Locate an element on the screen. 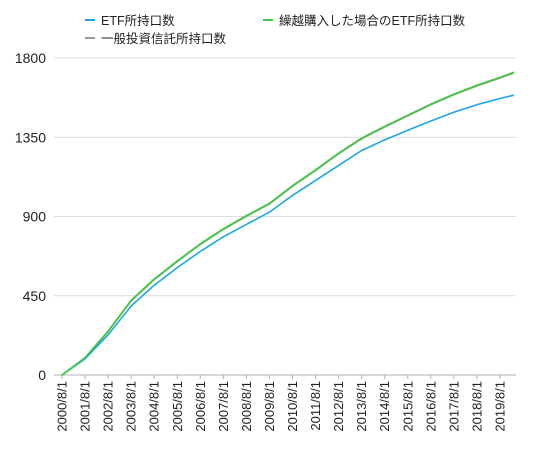 The width and height of the screenshot is (544, 464). y-tick-label: 1350 is located at coordinates (30, 137).